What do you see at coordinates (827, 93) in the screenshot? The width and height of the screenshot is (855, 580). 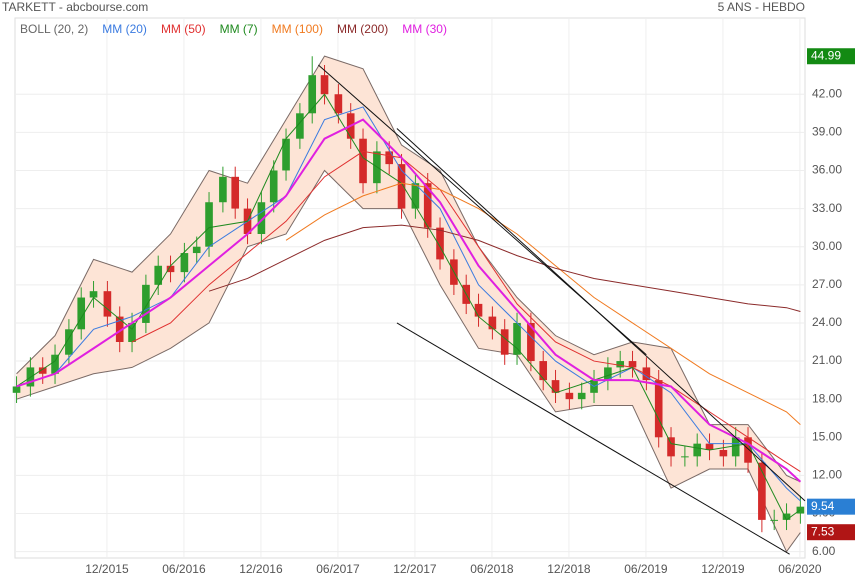 I see `y-tick-label: 42.00` at bounding box center [827, 93].